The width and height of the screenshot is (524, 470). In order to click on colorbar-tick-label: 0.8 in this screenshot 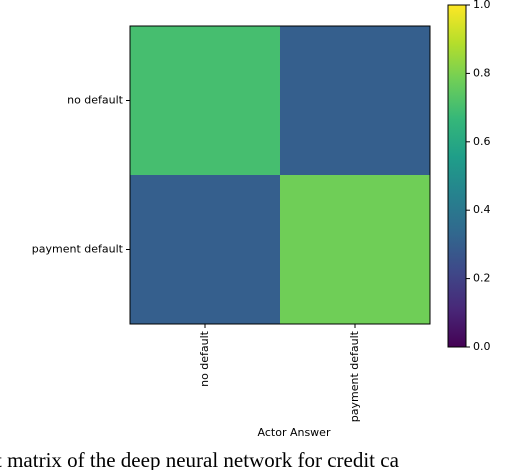, I will do `click(482, 72)`.